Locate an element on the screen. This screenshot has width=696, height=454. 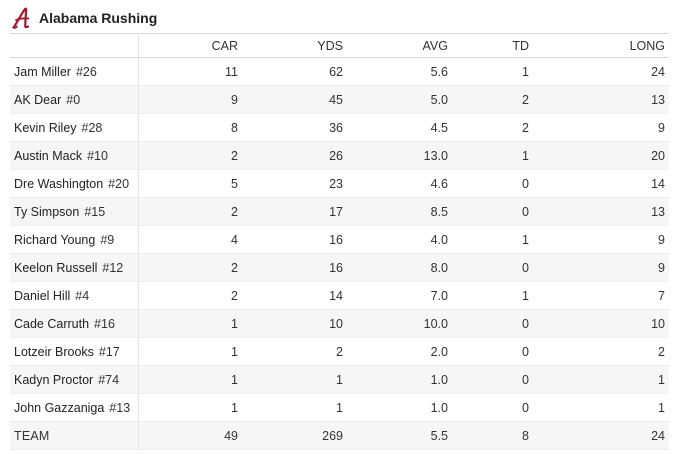
player-name-cell: Austin Mack #10 is located at coordinates (74, 155).